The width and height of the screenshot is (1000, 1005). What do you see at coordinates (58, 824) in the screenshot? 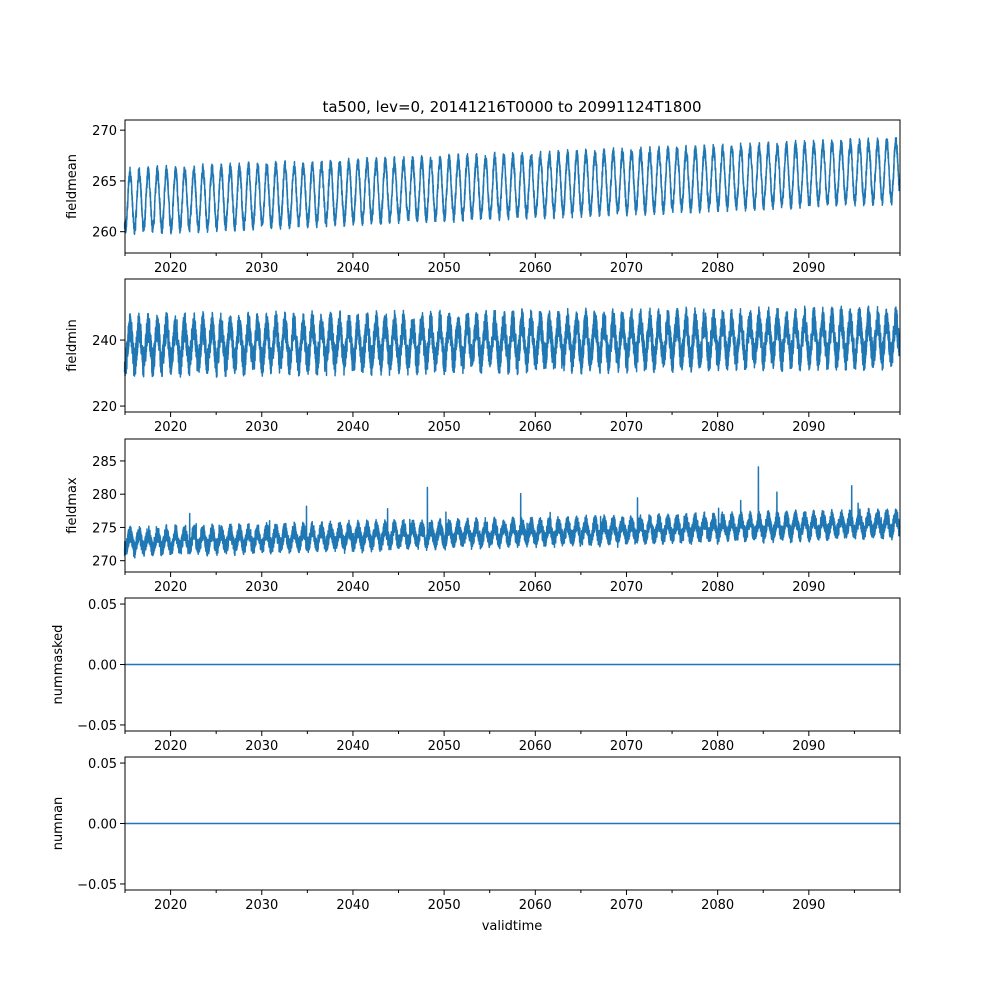
I see `y-axis-label: numnan` at bounding box center [58, 824].